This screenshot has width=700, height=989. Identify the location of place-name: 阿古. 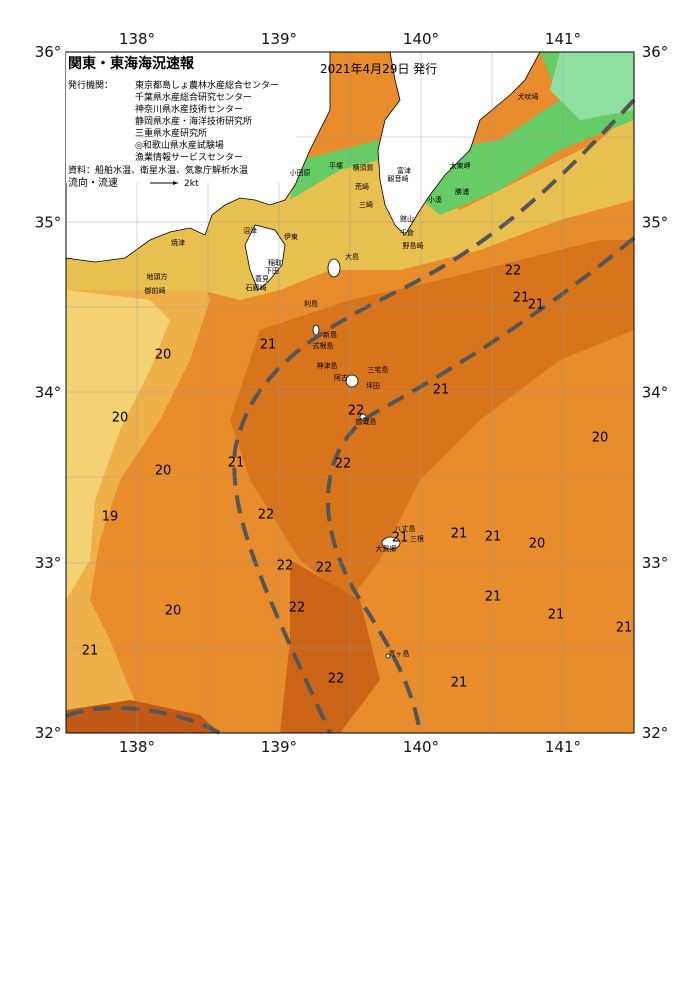
(341, 377).